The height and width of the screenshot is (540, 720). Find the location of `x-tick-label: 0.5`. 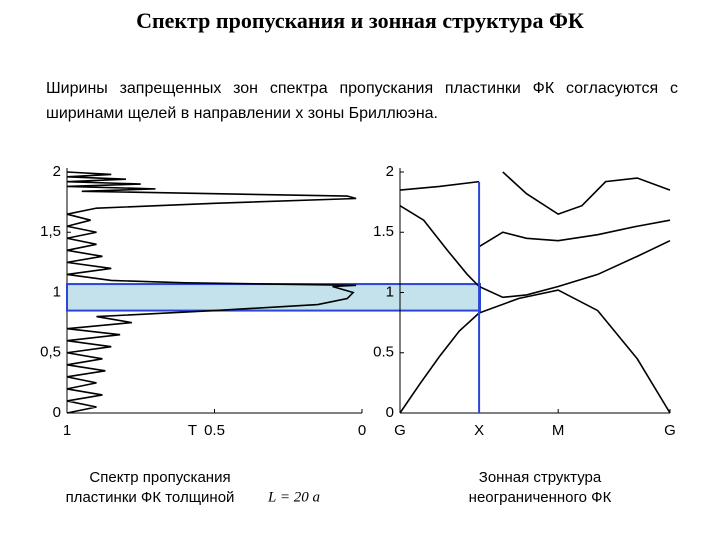

x-tick-label: 0.5 is located at coordinates (214, 430).